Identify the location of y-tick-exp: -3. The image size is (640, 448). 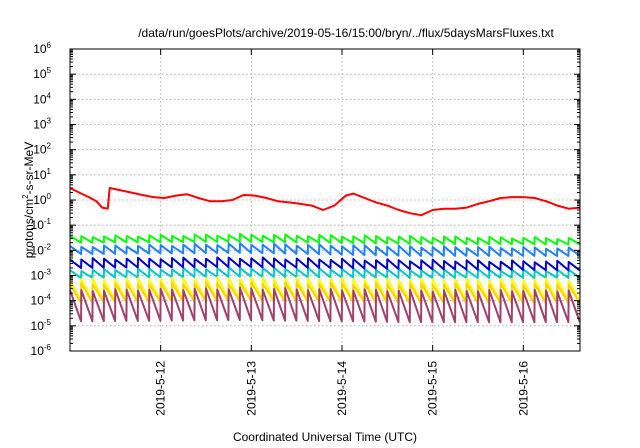
(48, 272).